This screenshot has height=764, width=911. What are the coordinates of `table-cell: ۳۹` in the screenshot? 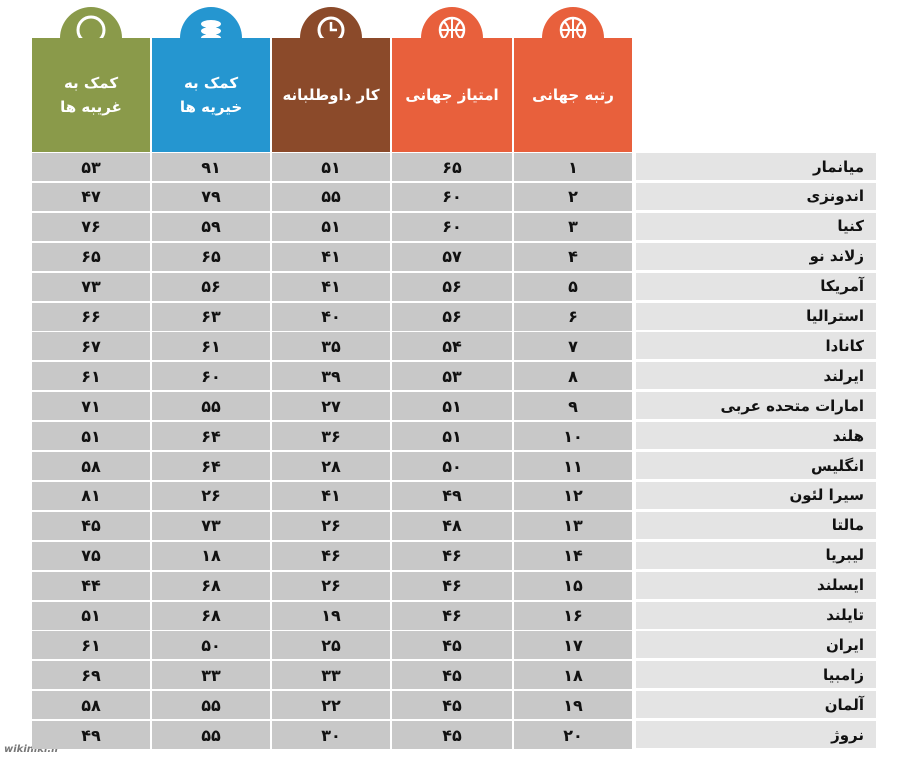 It's located at (331, 376).